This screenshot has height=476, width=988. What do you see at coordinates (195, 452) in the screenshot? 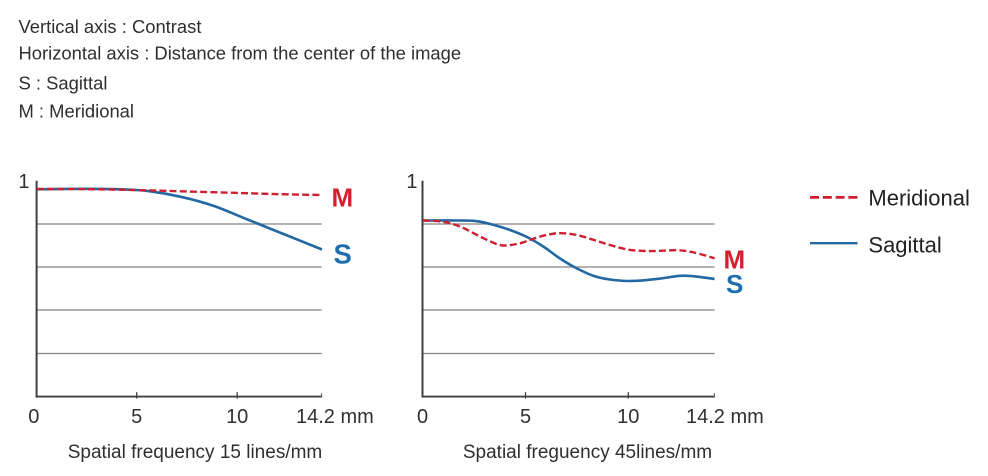
I see `svg-text: Spatial frequency 15 lines/mm` at bounding box center [195, 452].